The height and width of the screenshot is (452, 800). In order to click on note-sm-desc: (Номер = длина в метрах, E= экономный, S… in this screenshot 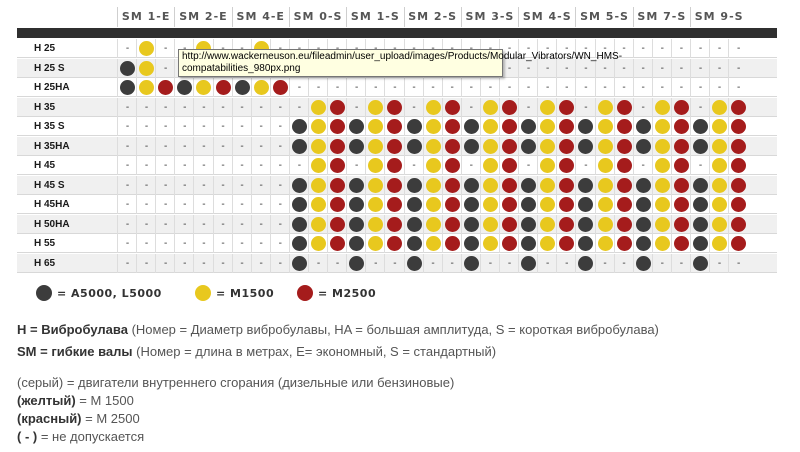, I will do `click(314, 351)`.